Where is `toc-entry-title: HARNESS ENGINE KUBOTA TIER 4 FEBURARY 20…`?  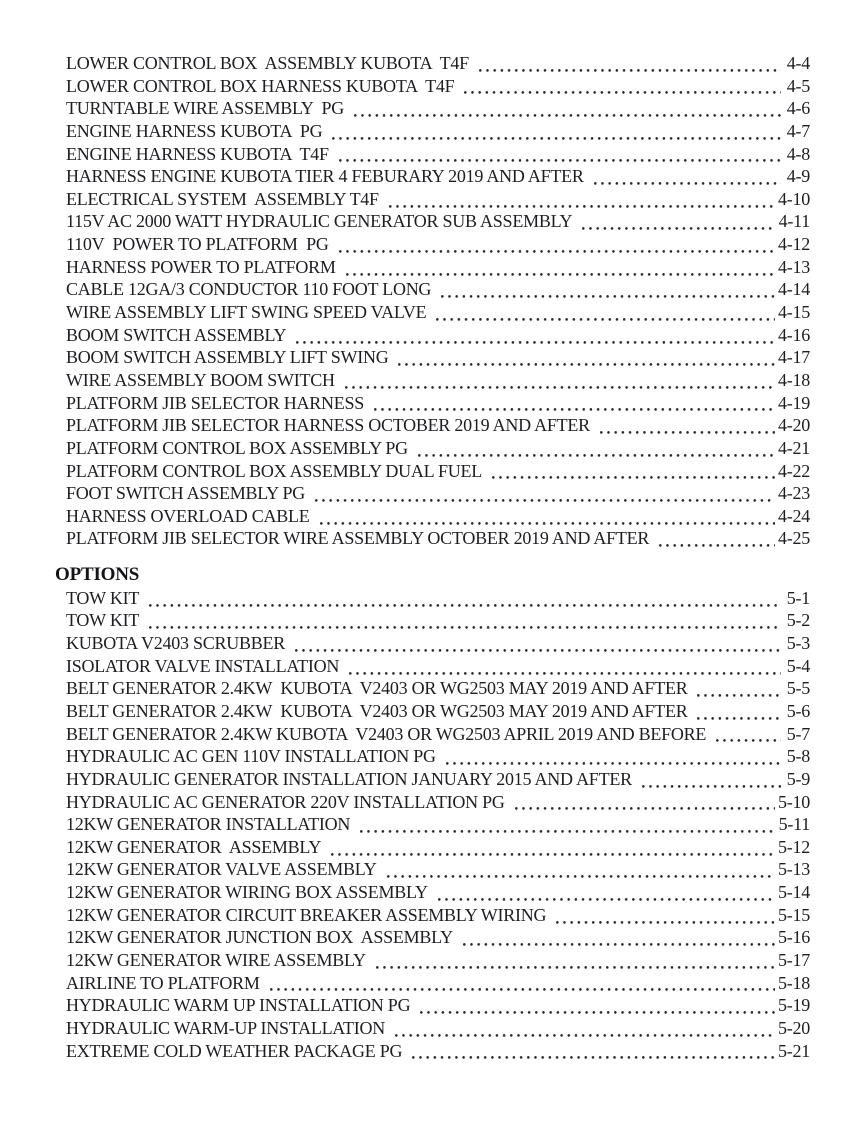 toc-entry-title: HARNESS ENGINE KUBOTA TIER 4 FEBURARY 20… is located at coordinates (325, 176).